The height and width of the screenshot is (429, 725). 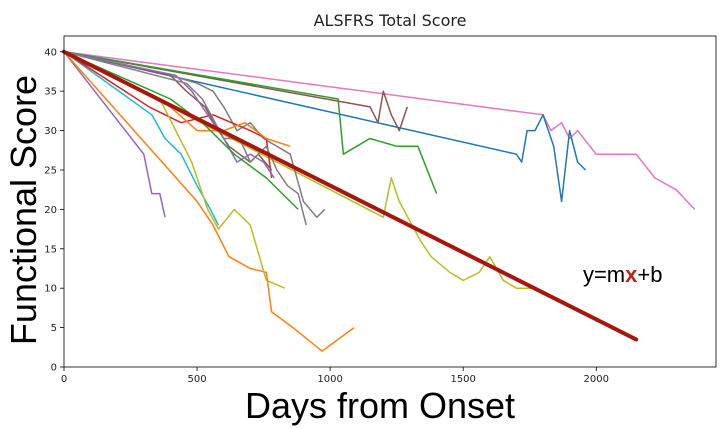 I want to click on y-tick-label: 15, so click(x=50, y=249).